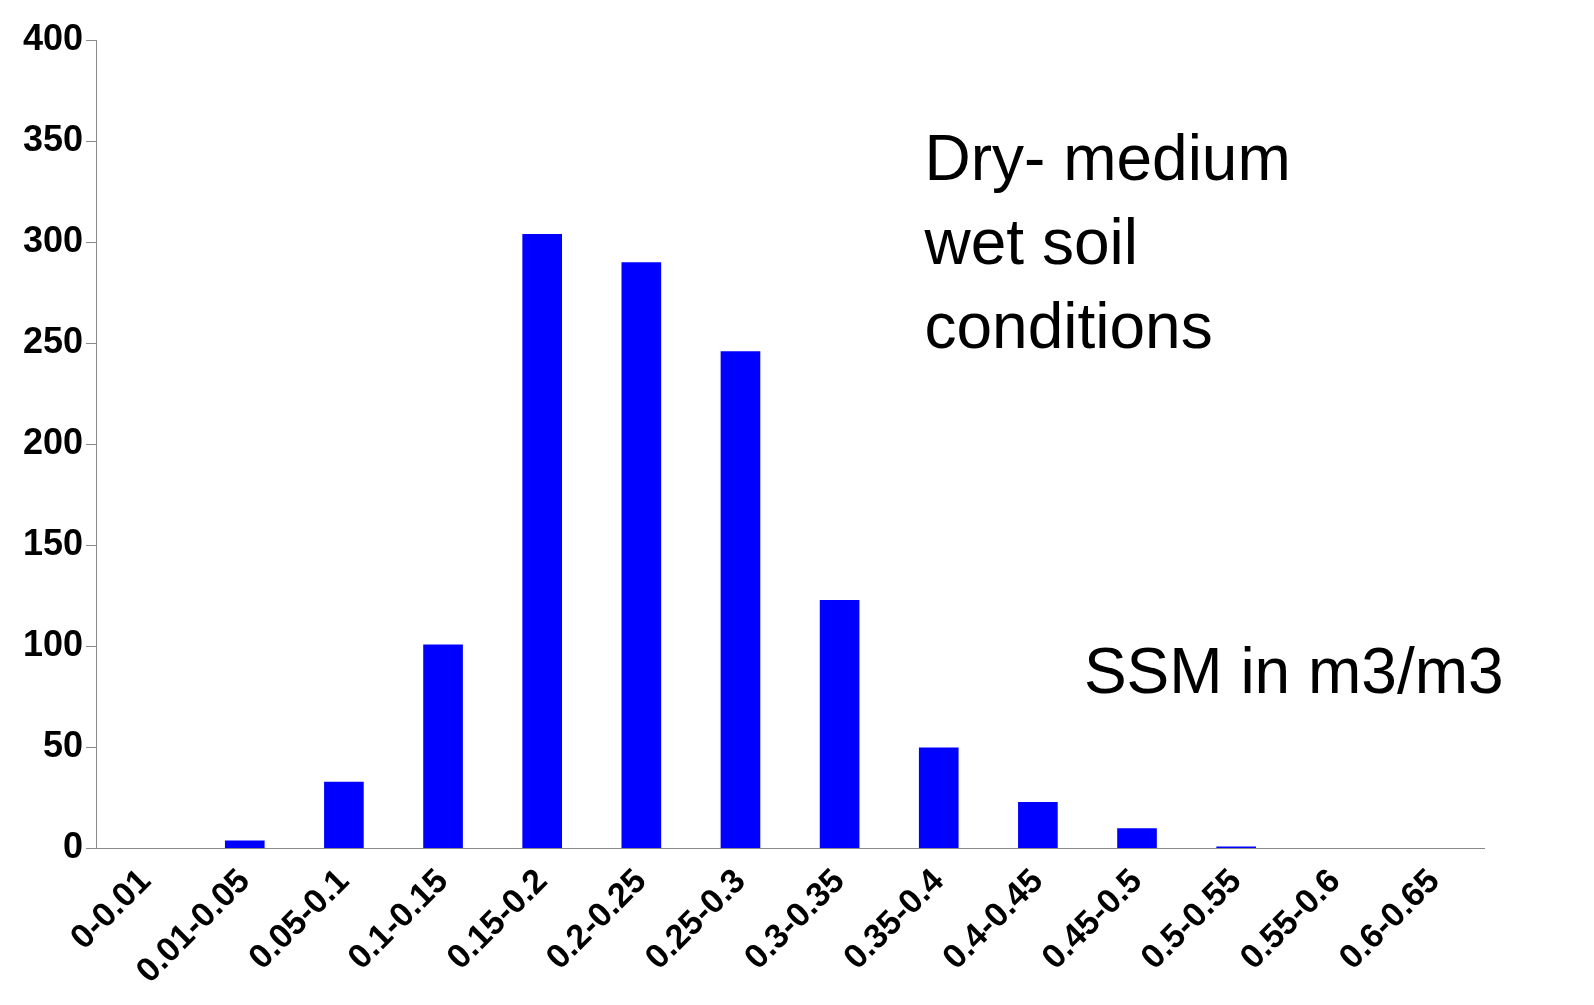 The height and width of the screenshot is (1005, 1594). I want to click on y-tick-label: 350, so click(53, 138).